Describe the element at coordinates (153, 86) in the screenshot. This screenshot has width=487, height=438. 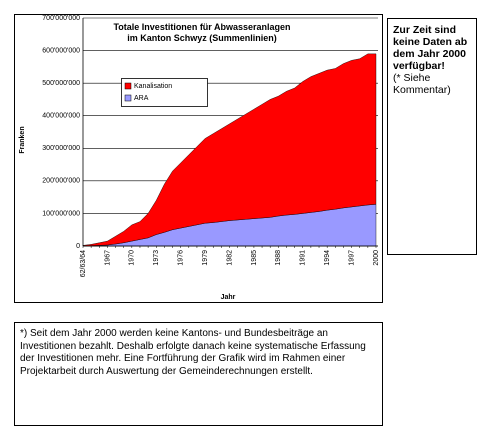
I see `legend-label: Kanalisation` at that location.